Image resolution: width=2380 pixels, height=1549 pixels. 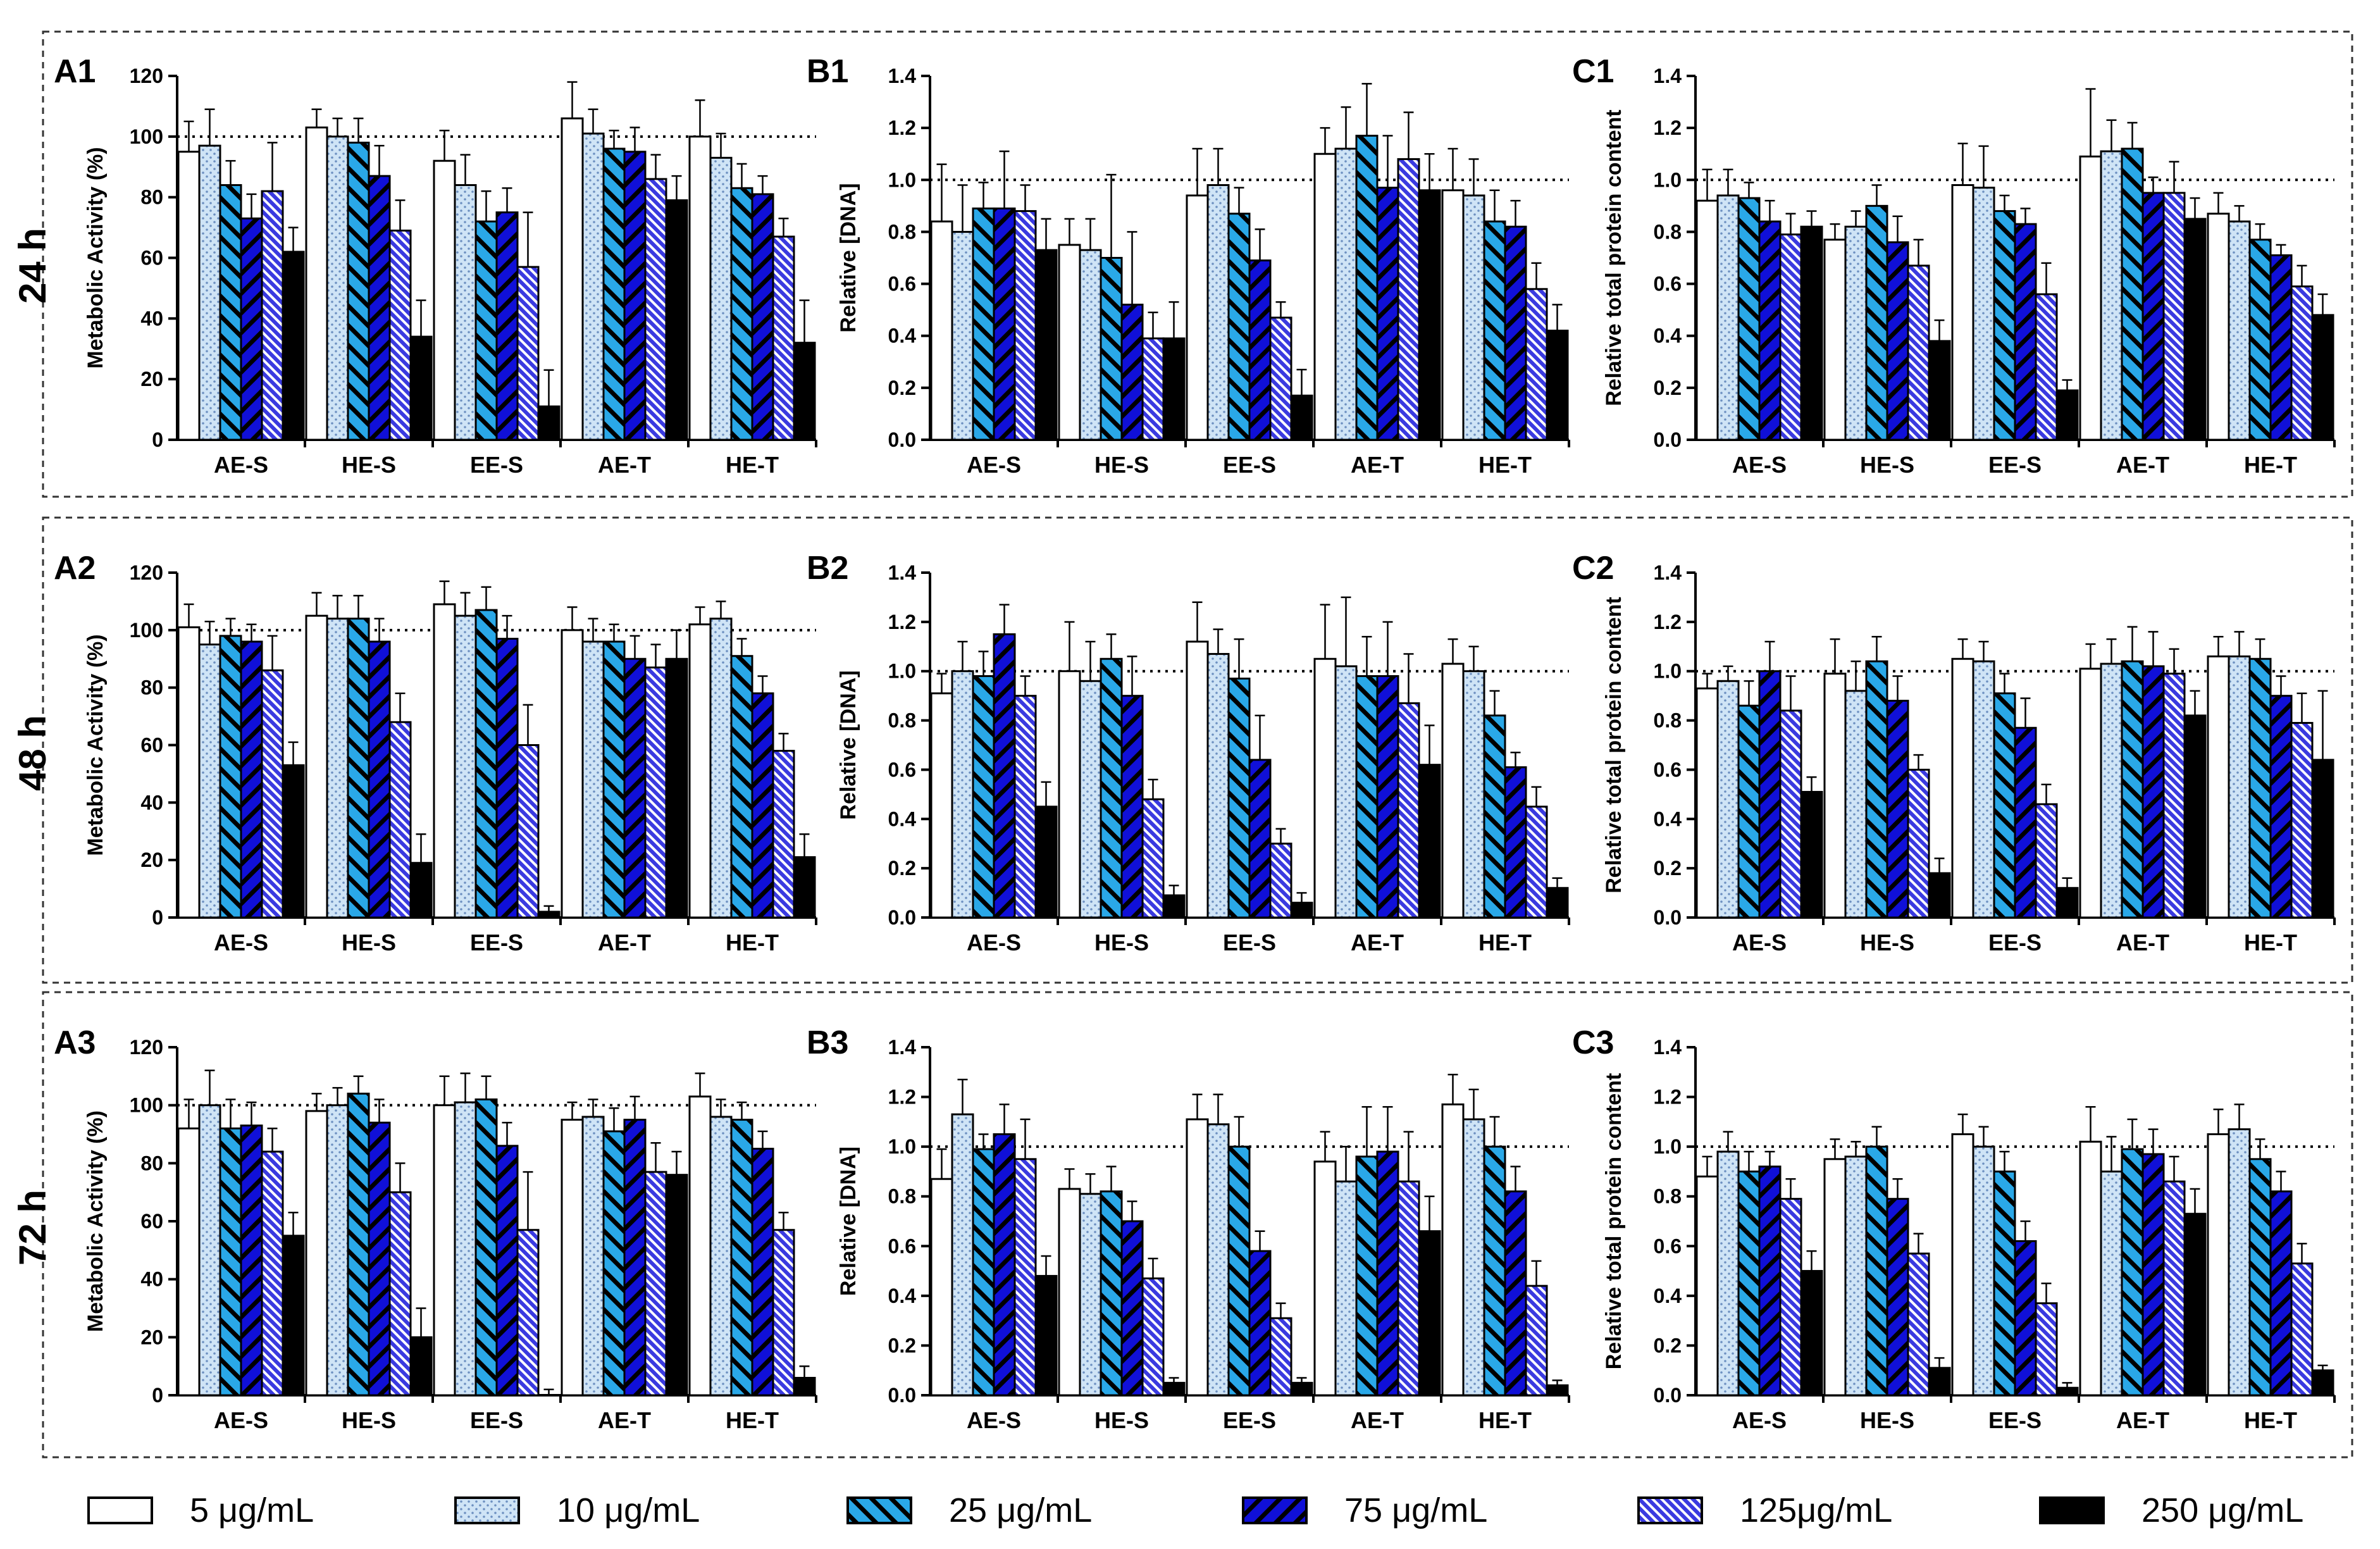 I want to click on category-label-c1-4: HE-T, so click(x=2270, y=465).